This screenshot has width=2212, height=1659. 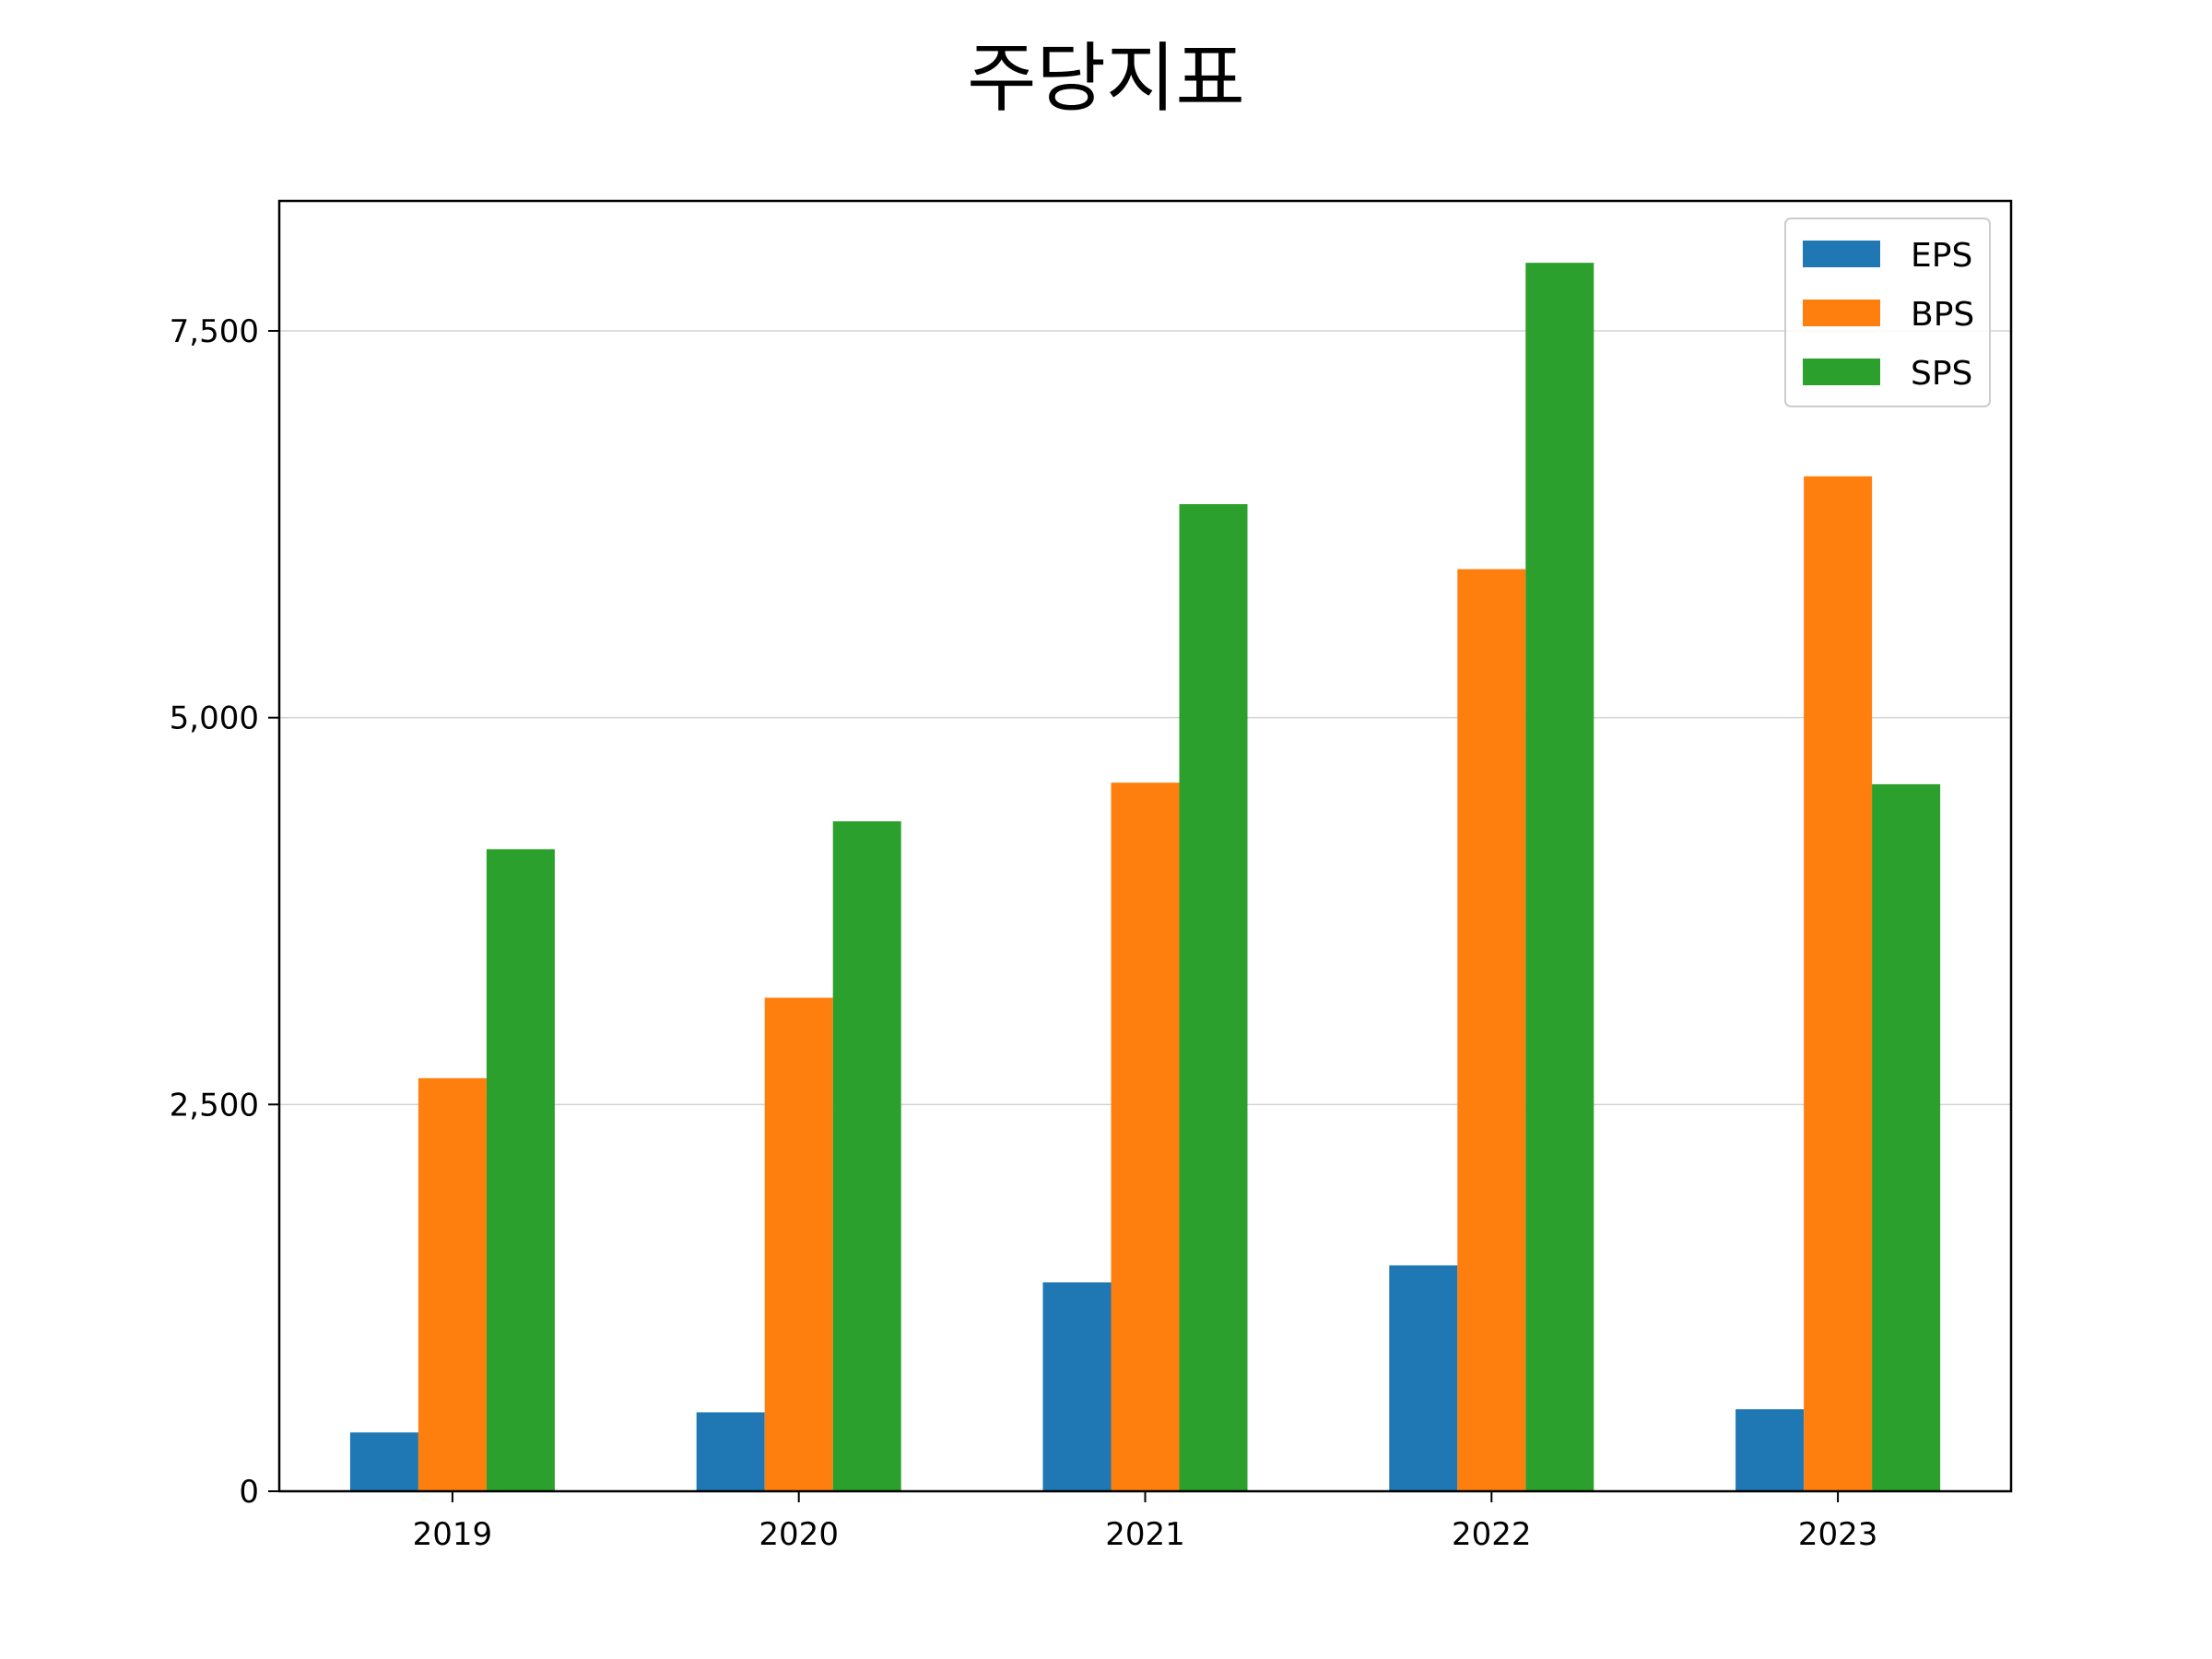 I want to click on legend-swatch-eps, so click(x=1841, y=254).